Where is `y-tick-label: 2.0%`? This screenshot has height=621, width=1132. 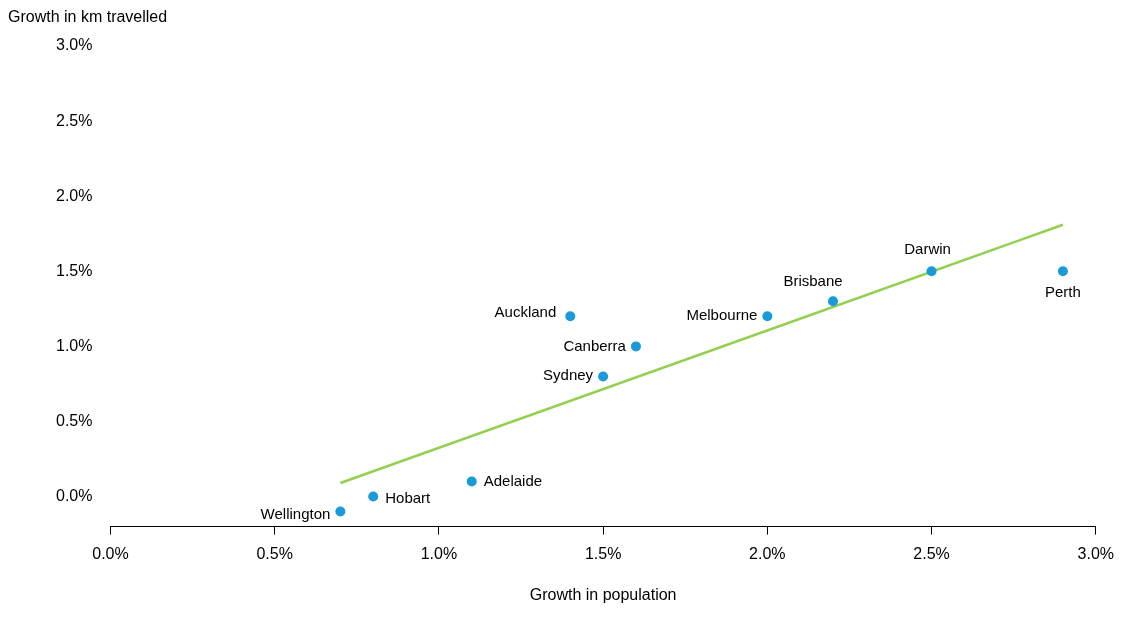
y-tick-label: 2.0% is located at coordinates (74, 195).